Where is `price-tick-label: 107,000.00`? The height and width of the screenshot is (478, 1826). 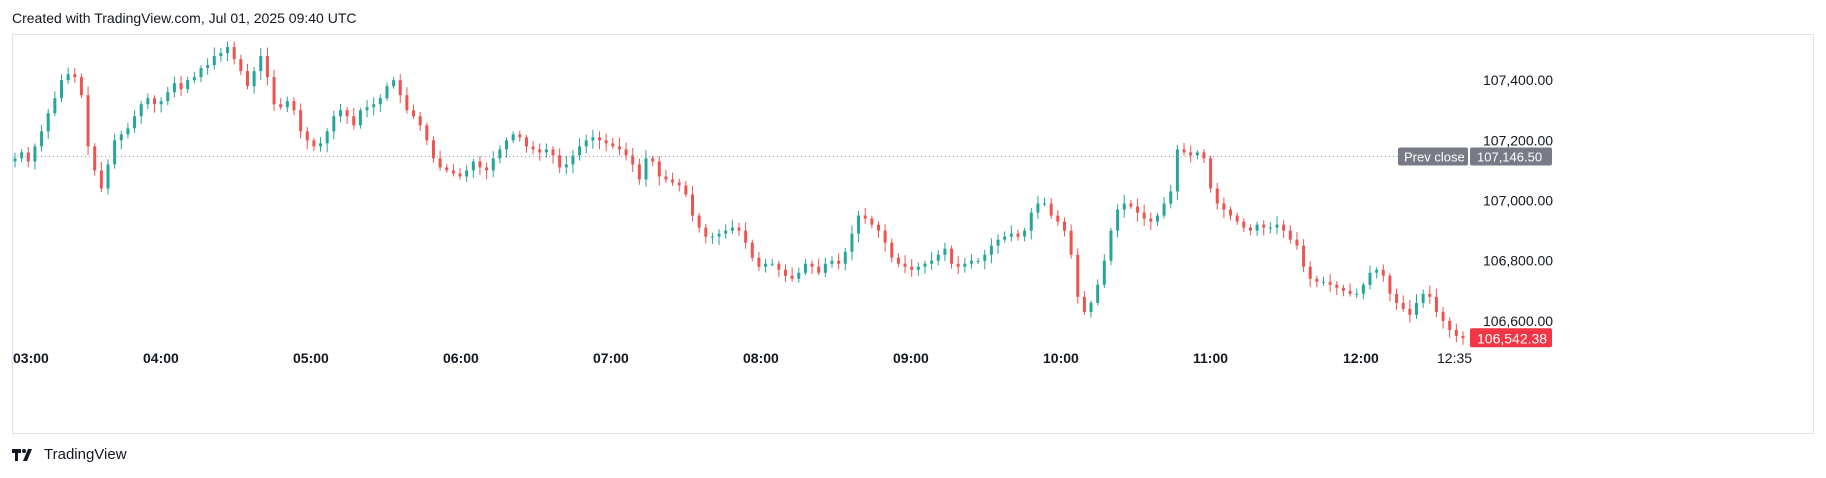
price-tick-label: 107,000.00 is located at coordinates (1518, 201).